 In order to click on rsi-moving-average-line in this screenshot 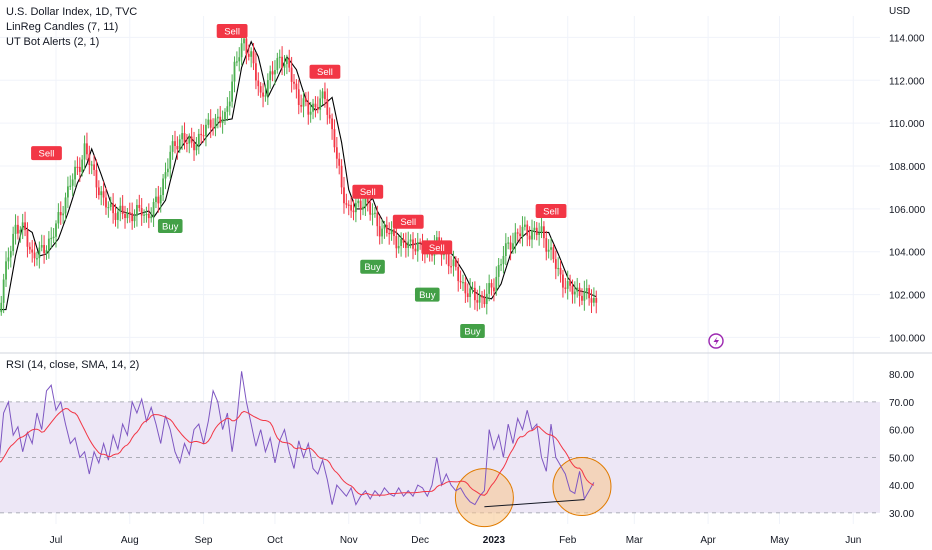, I will do `click(297, 451)`.